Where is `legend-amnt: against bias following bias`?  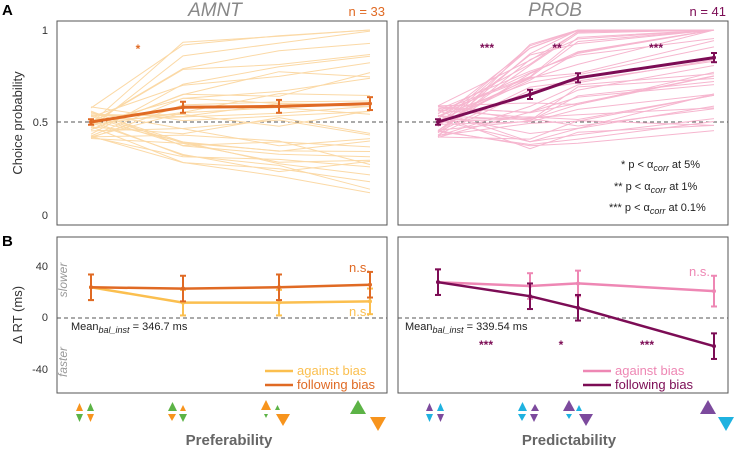
legend-amnt: against bias following bias is located at coordinates (320, 377).